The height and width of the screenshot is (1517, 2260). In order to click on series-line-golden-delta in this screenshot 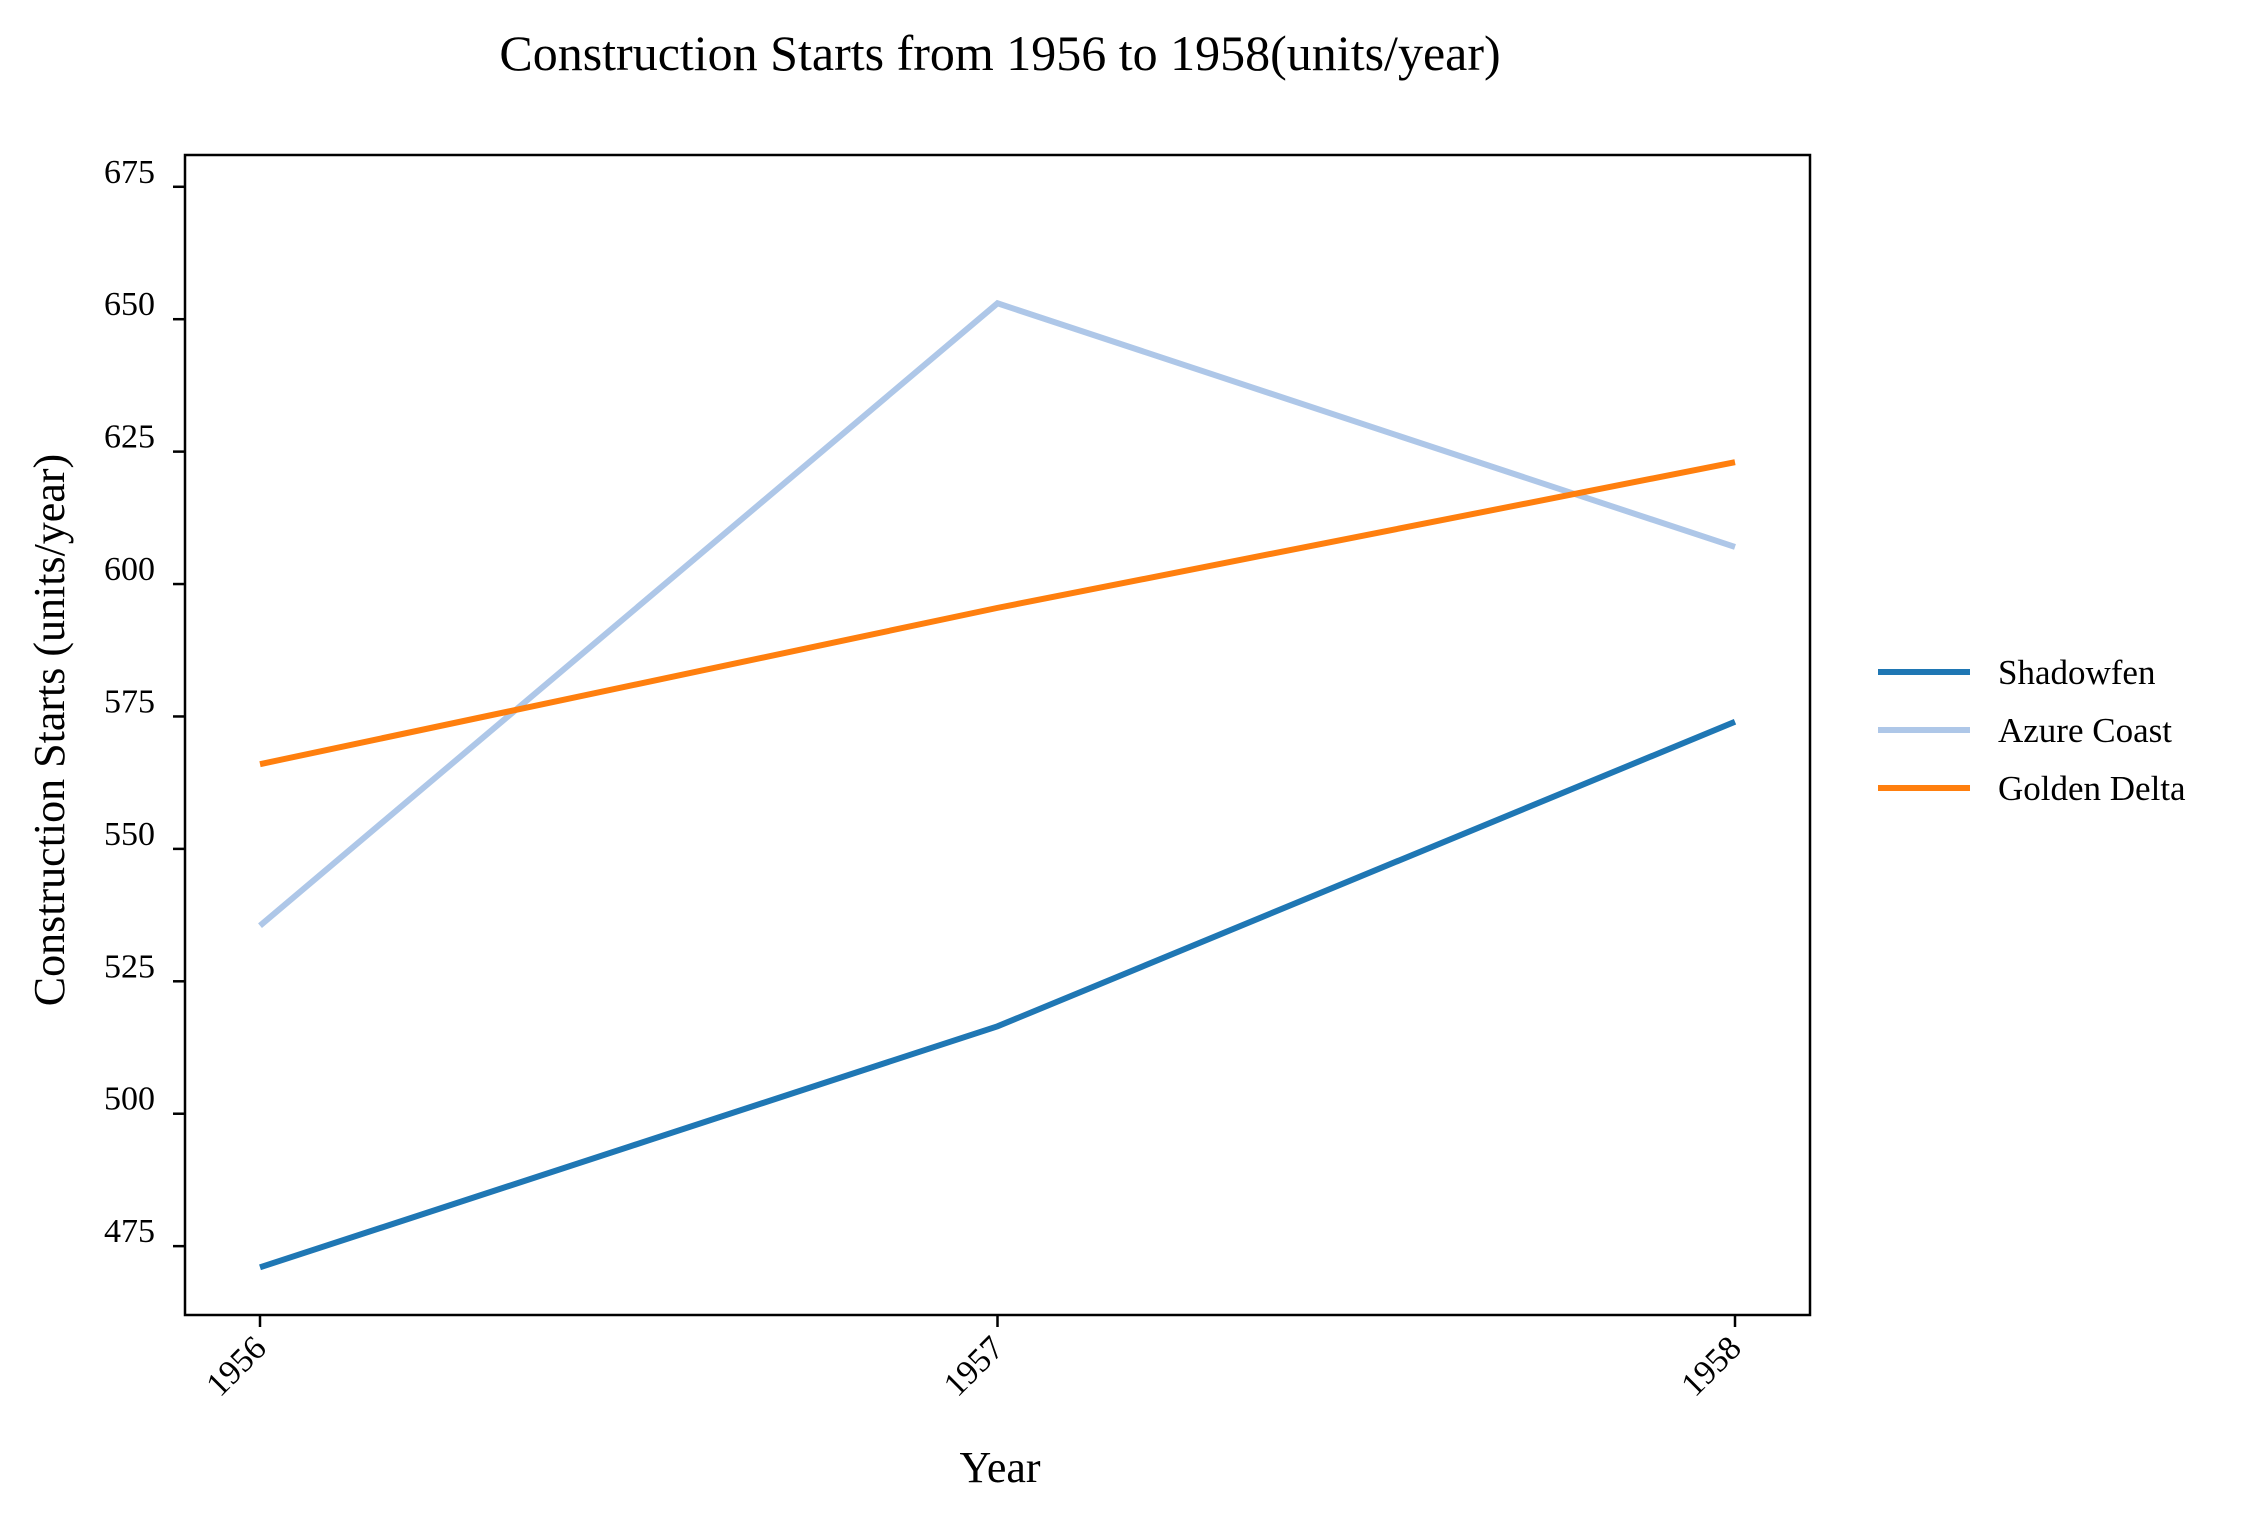, I will do `click(997, 613)`.